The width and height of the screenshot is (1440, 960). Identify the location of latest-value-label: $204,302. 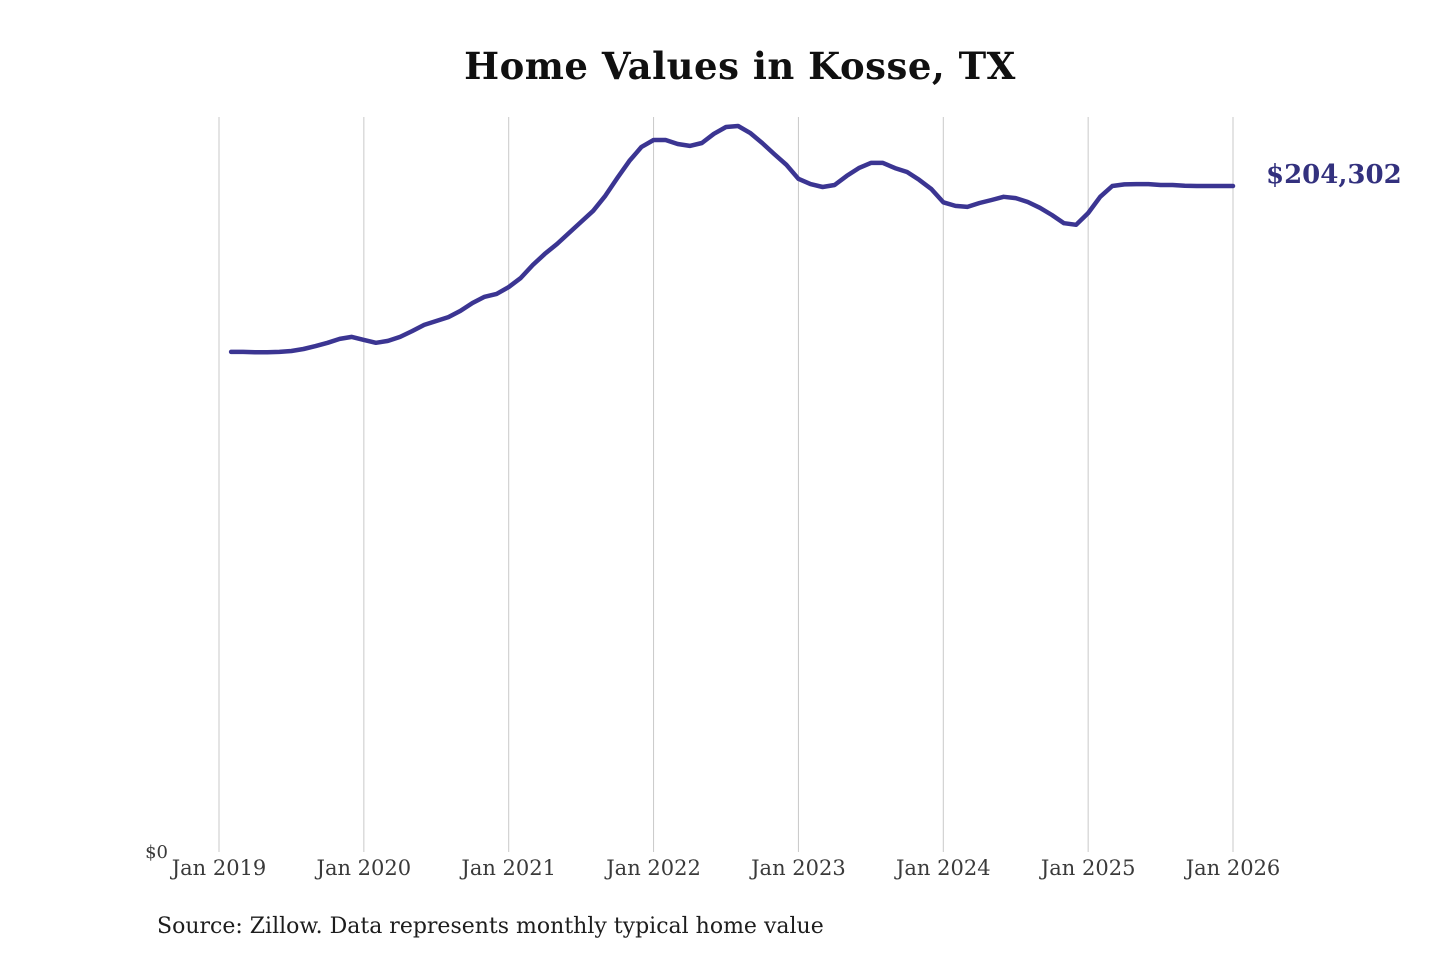
(1334, 175).